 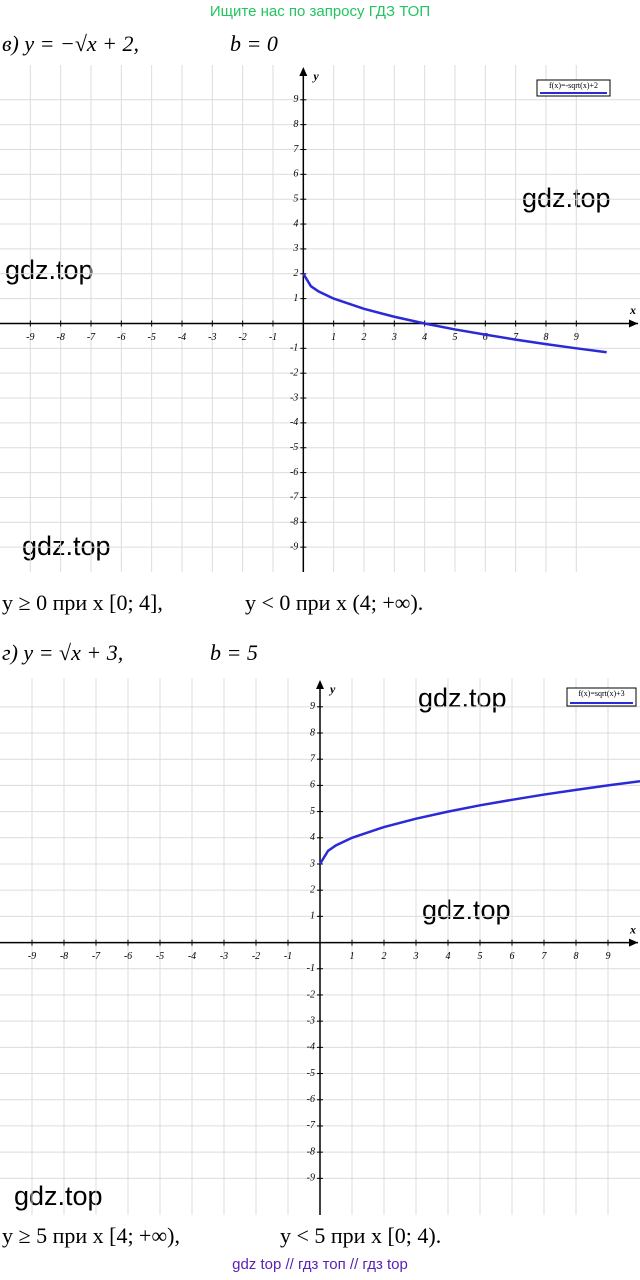 What do you see at coordinates (545, 956) in the screenshot?
I see `x-tick-label: 7` at bounding box center [545, 956].